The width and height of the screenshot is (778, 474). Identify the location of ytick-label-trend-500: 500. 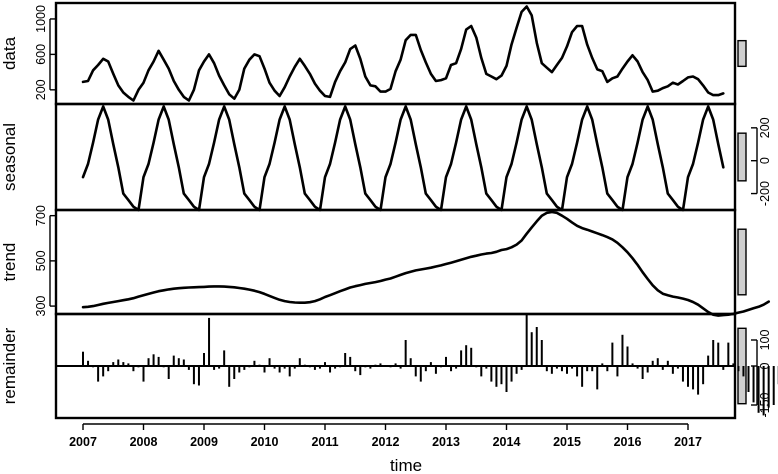
(41, 260).